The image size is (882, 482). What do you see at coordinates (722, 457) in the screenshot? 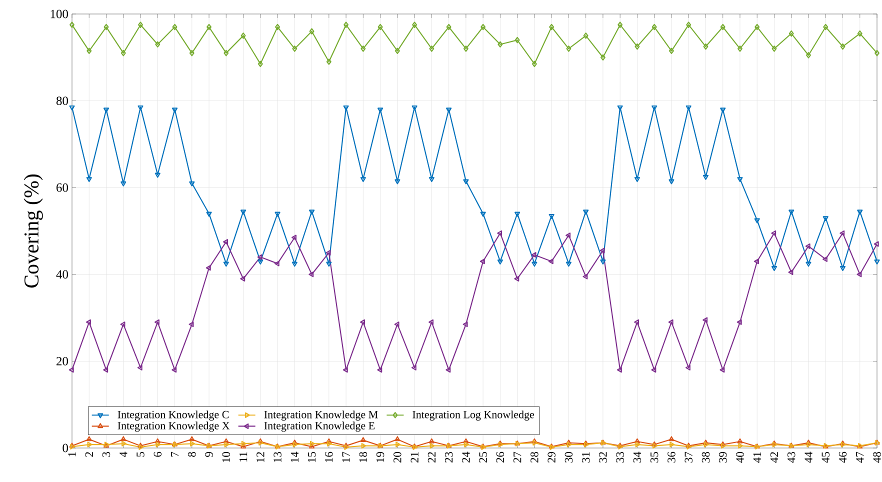
I see `x-tick-label: 39` at bounding box center [722, 457].